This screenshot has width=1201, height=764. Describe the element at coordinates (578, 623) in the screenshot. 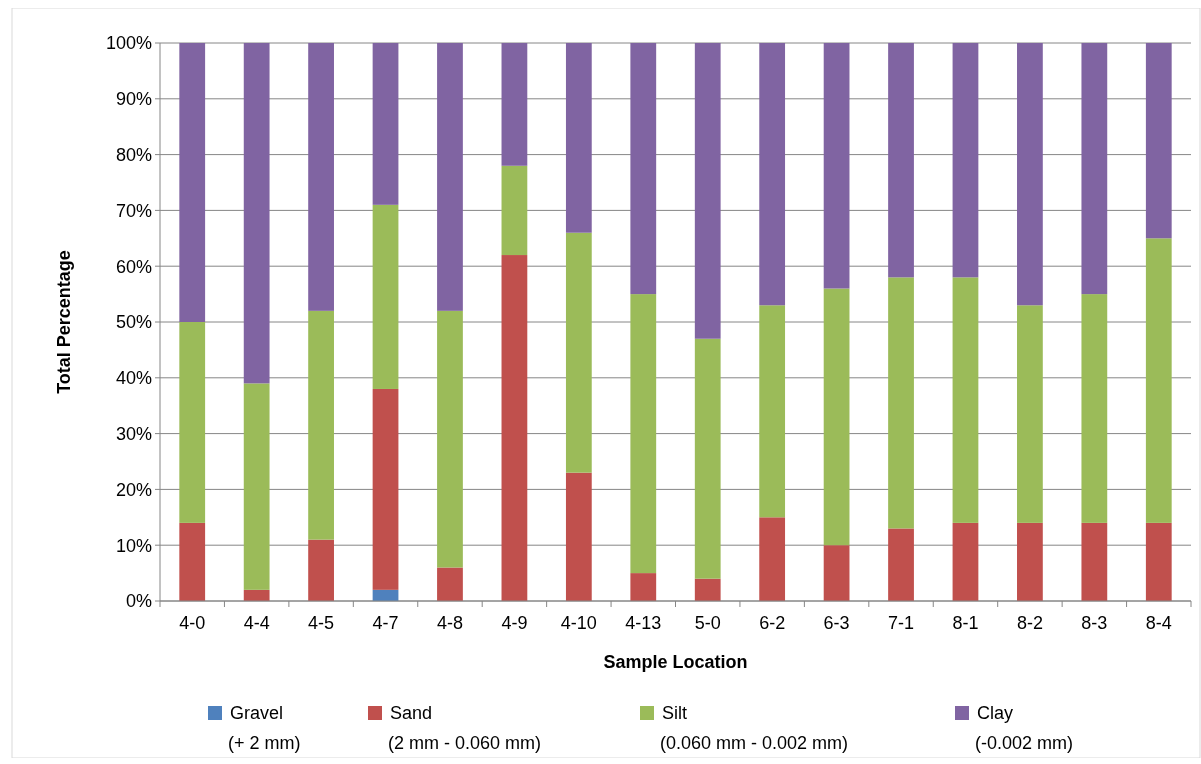

I see `x-tick-label: 4-10` at that location.